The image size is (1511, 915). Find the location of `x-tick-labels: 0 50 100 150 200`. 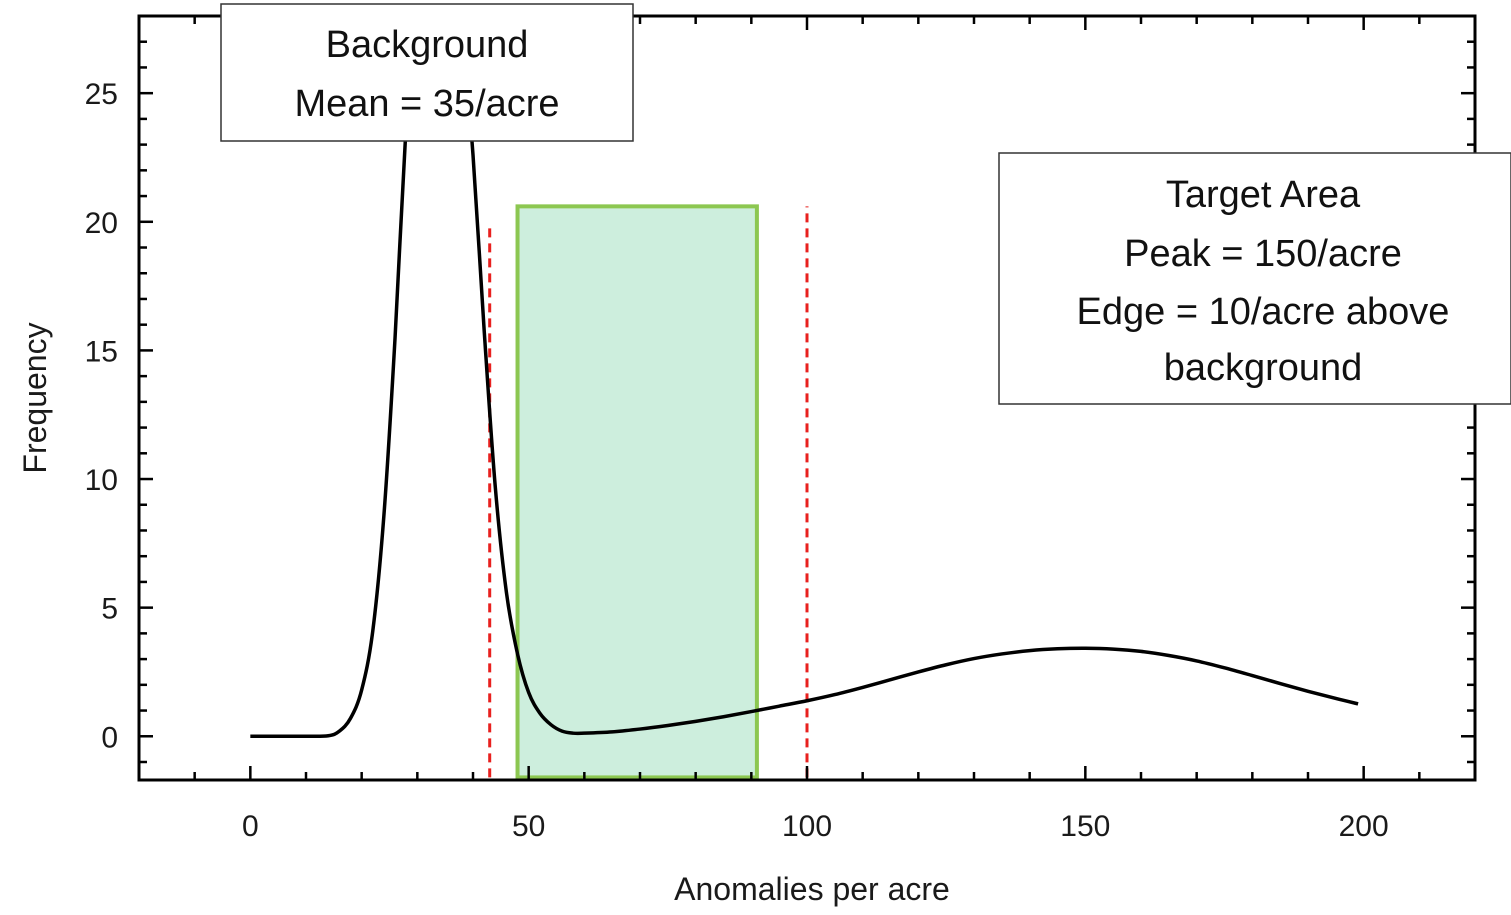

x-tick-labels: 0 50 100 150 200 is located at coordinates (815, 826).